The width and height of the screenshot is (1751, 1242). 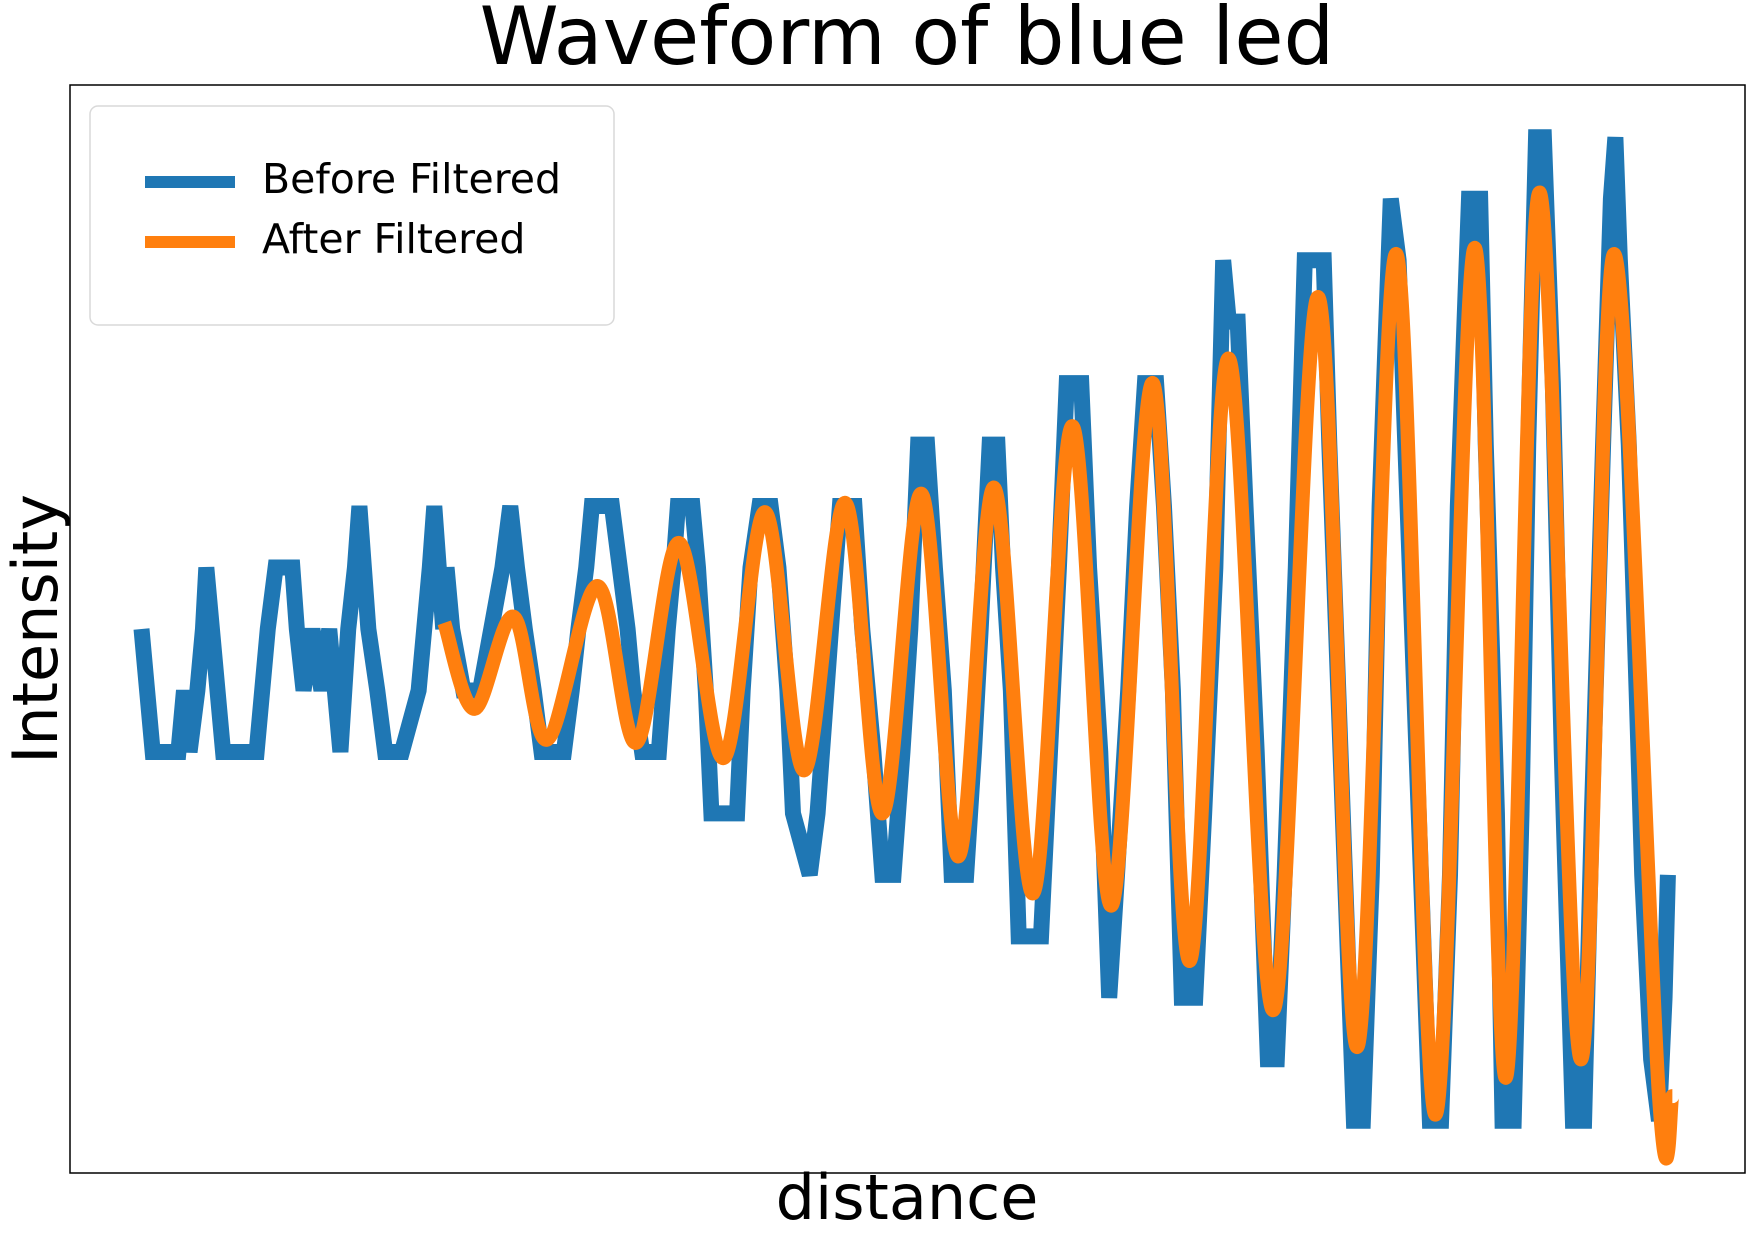 I want to click on legend: Before Filtered After Filtered, so click(x=352, y=215).